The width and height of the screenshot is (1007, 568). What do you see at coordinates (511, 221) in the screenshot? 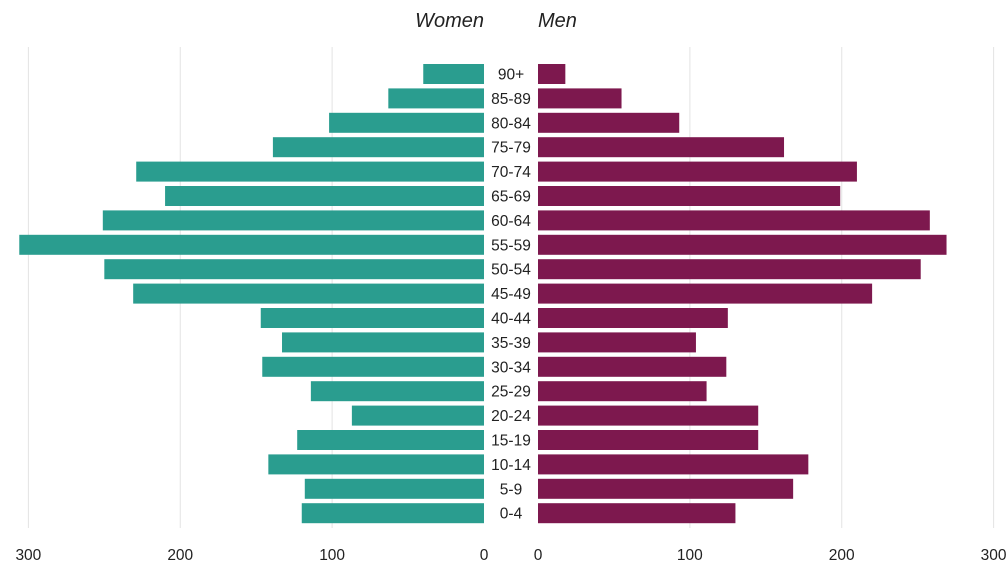
I see `age-group-label: 60-64` at bounding box center [511, 221].